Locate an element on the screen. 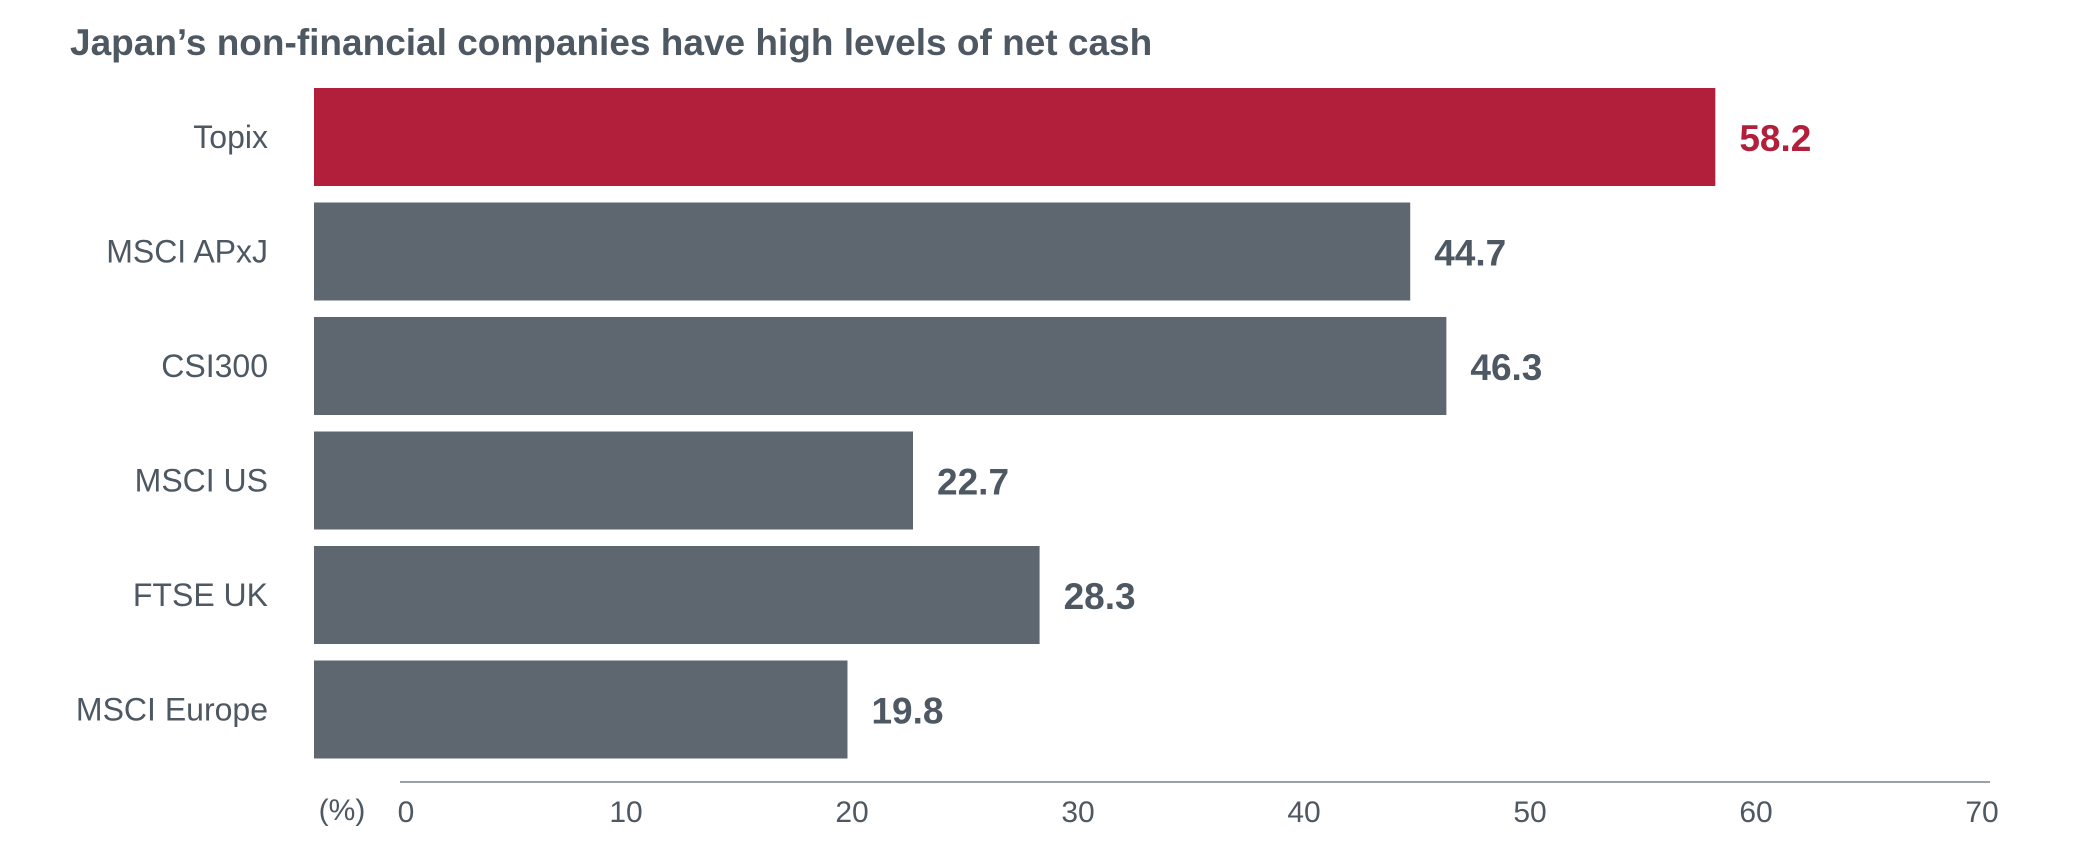 Image resolution: width=2084 pixels, height=851 pixels. x-tick-label: 10 is located at coordinates (625, 812).